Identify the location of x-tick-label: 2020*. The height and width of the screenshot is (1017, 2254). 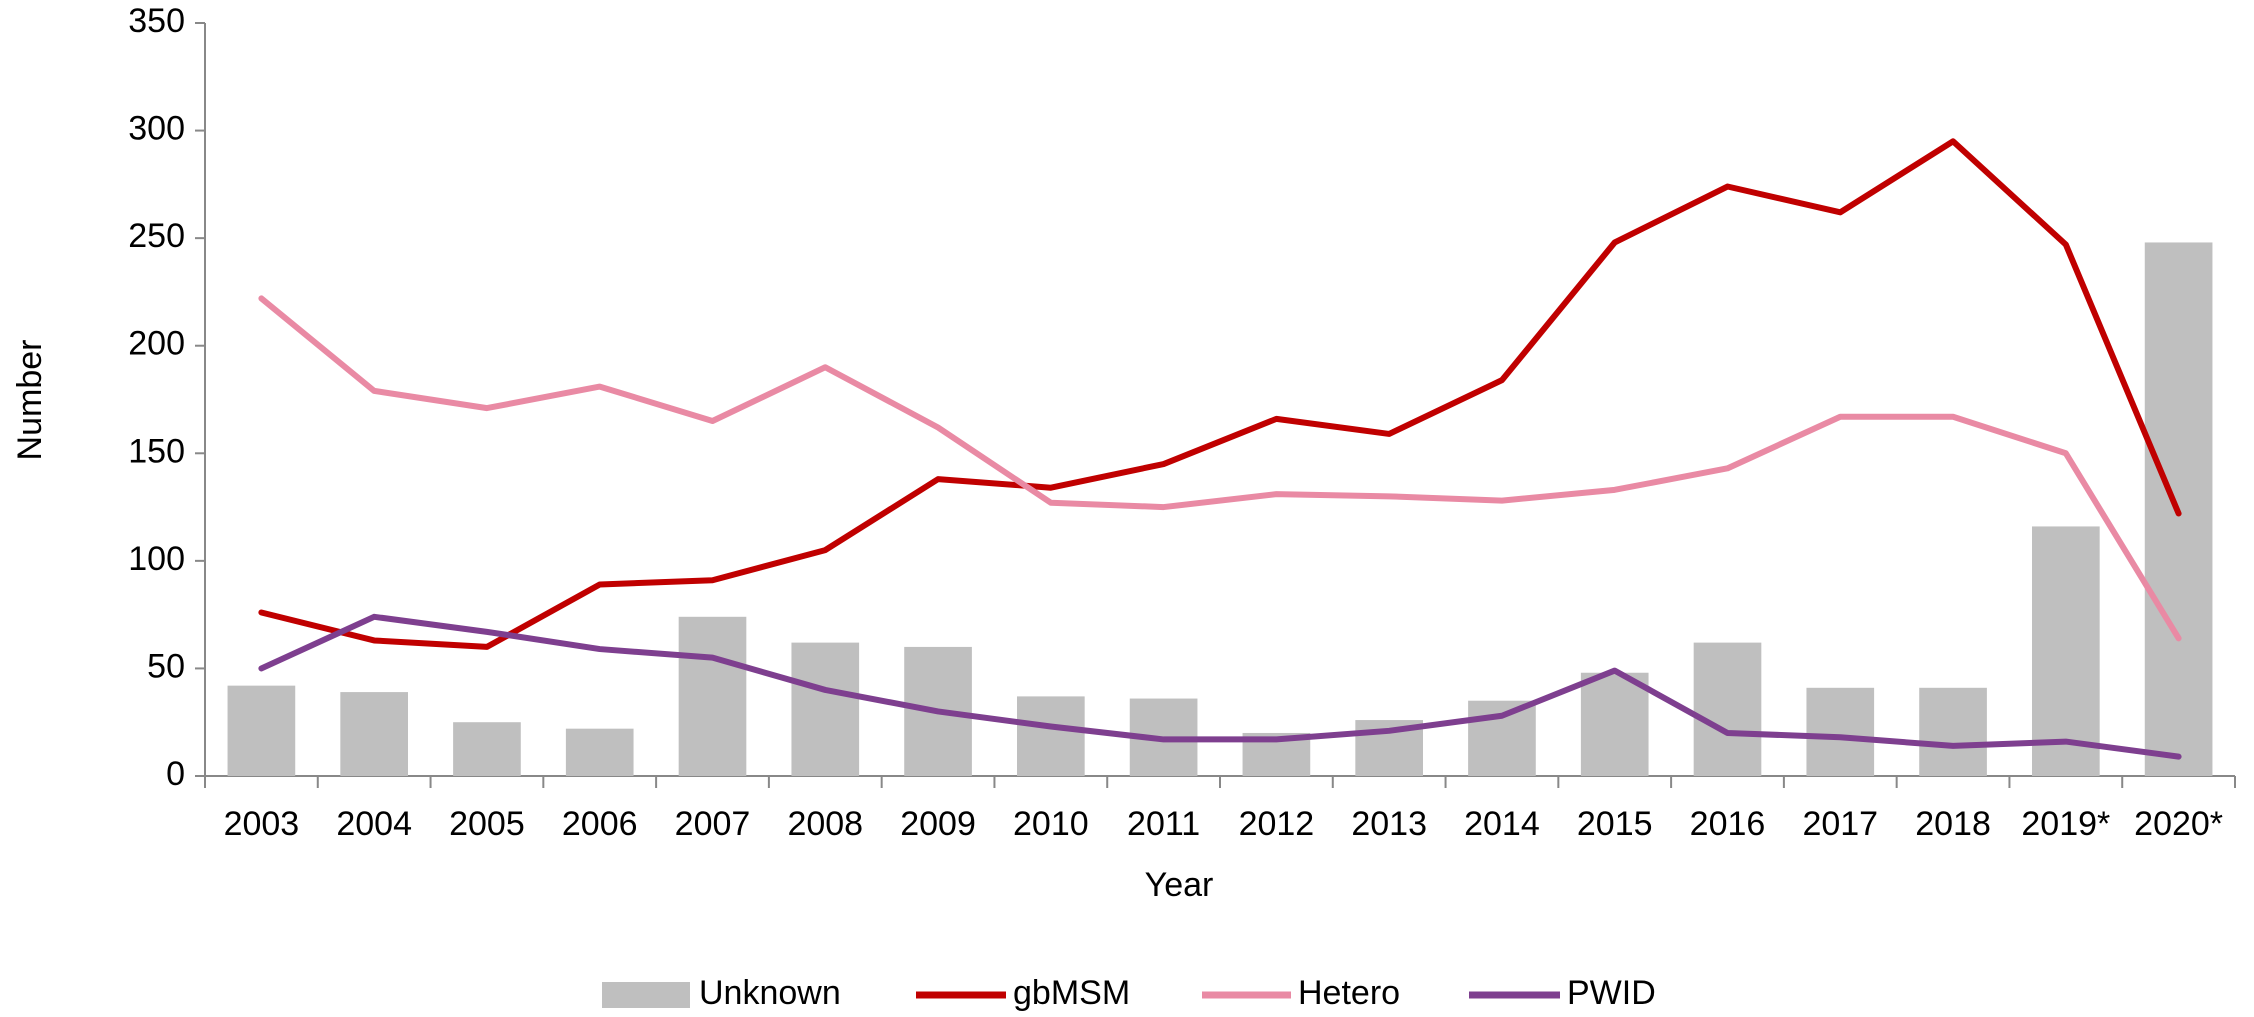
(2178, 824).